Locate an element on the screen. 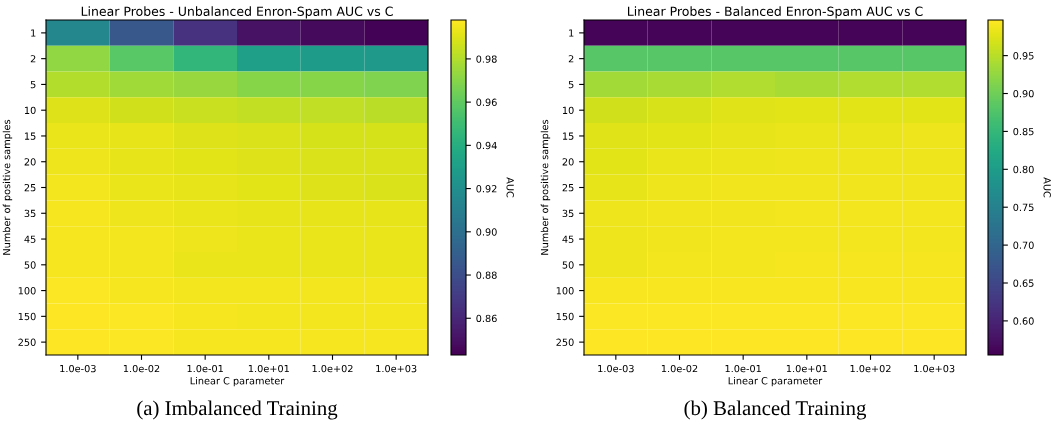 The height and width of the screenshot is (437, 1055). text: (a) Imbalanced Training is located at coordinates (237, 410).